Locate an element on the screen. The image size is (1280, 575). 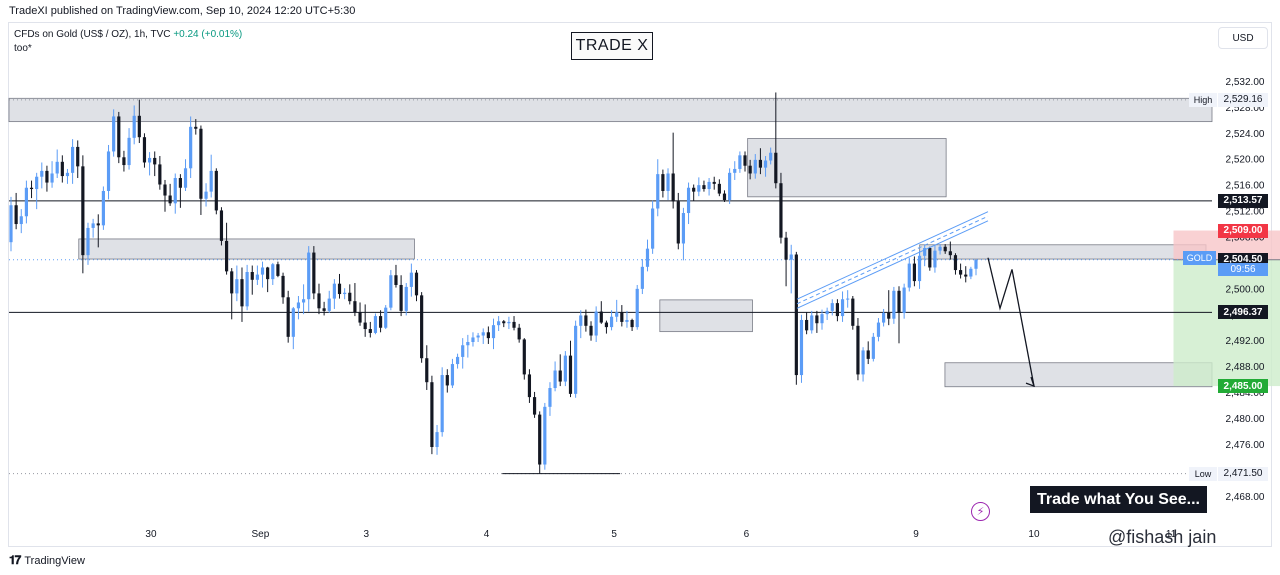
currency-button: USD is located at coordinates (1243, 38).